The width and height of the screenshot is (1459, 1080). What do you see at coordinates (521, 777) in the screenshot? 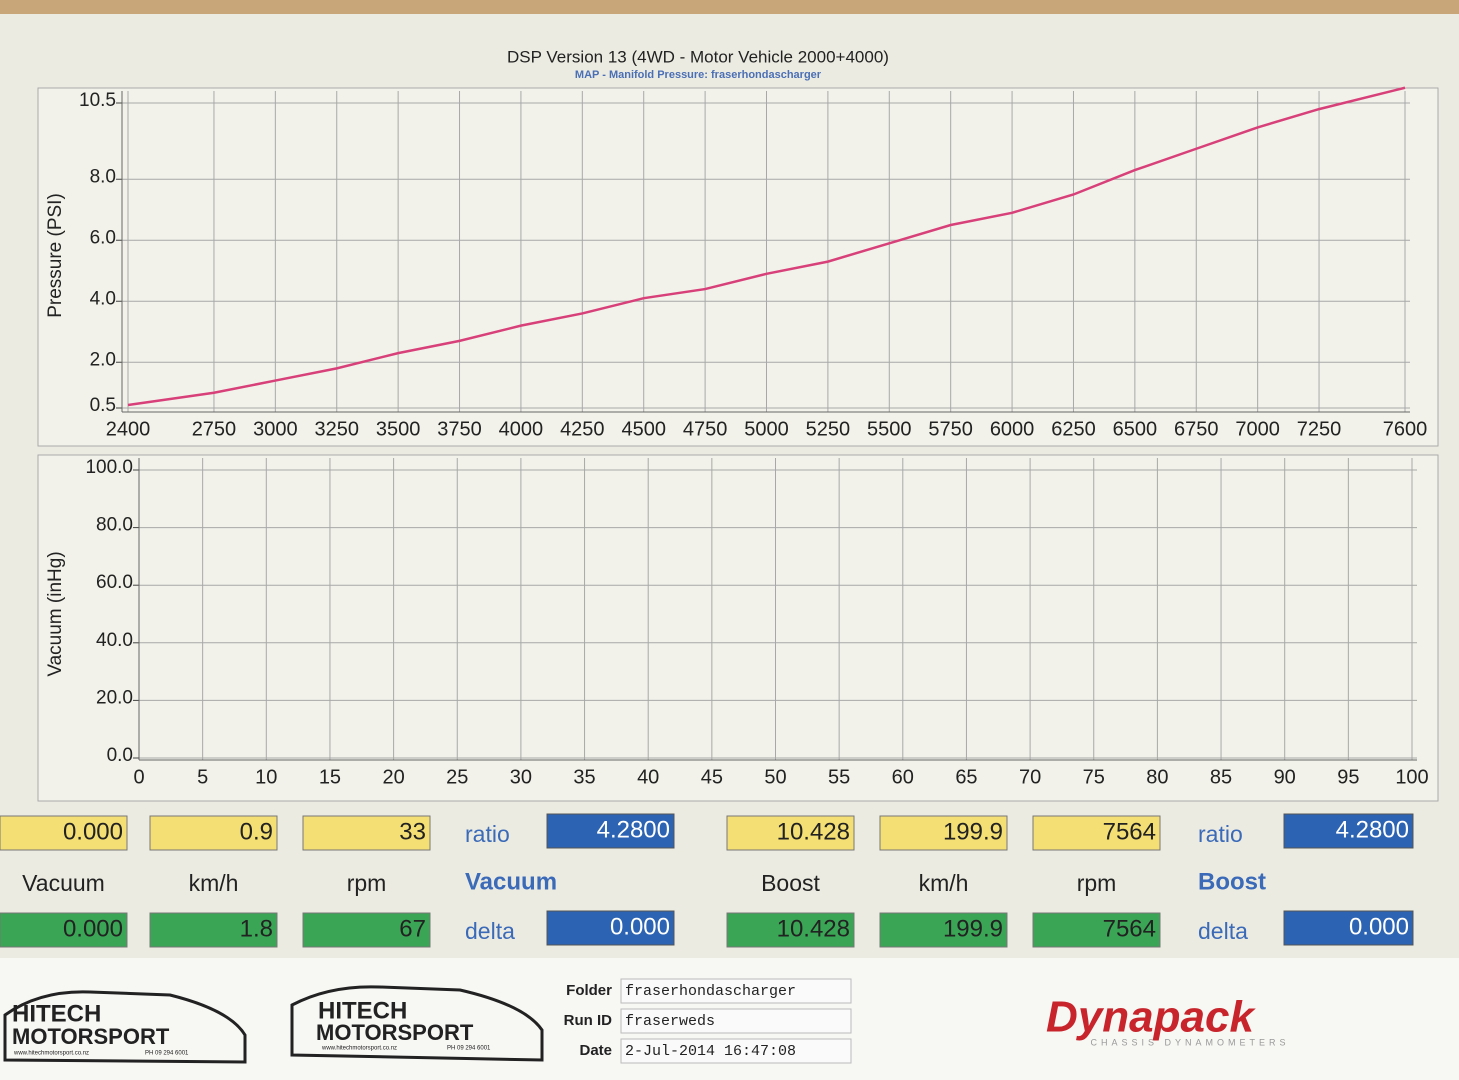
I see `x-tick-label: 30` at bounding box center [521, 777].